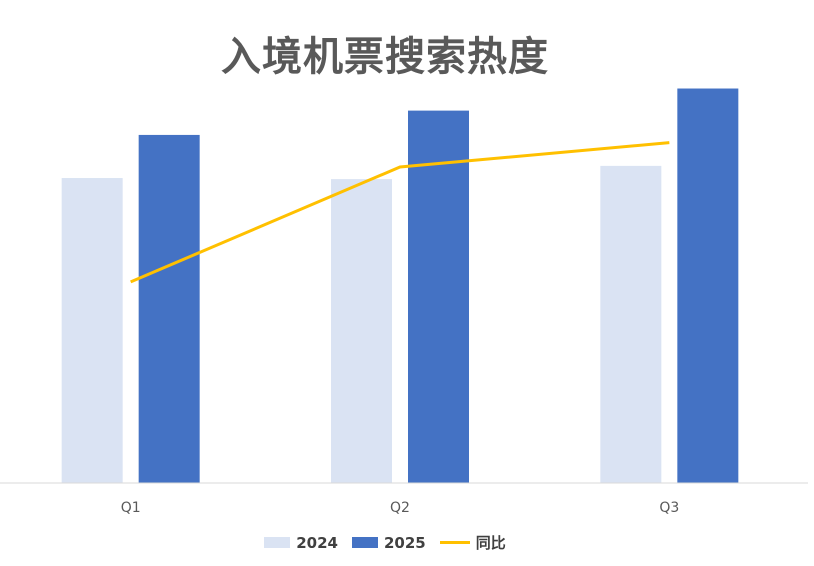 The image size is (814, 566). What do you see at coordinates (364, 542) in the screenshot?
I see `legend-swatch-2025` at bounding box center [364, 542].